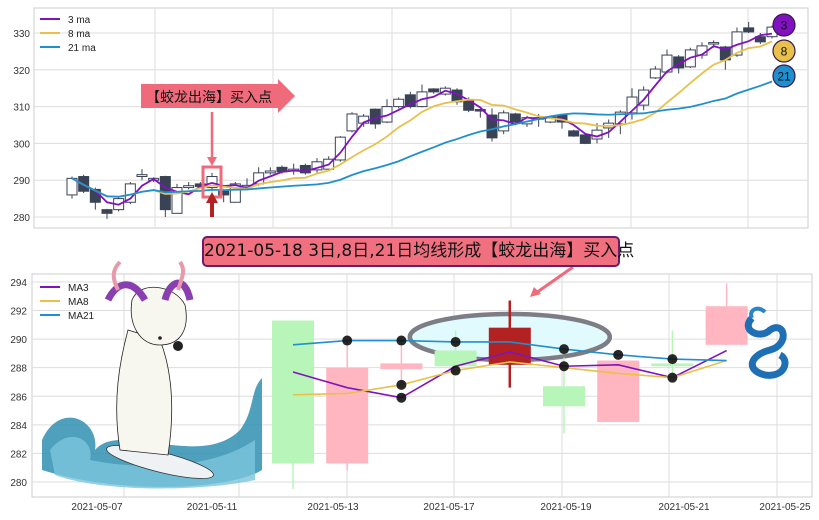  I want to click on x-tick-label: 2021-05-21, so click(684, 507).